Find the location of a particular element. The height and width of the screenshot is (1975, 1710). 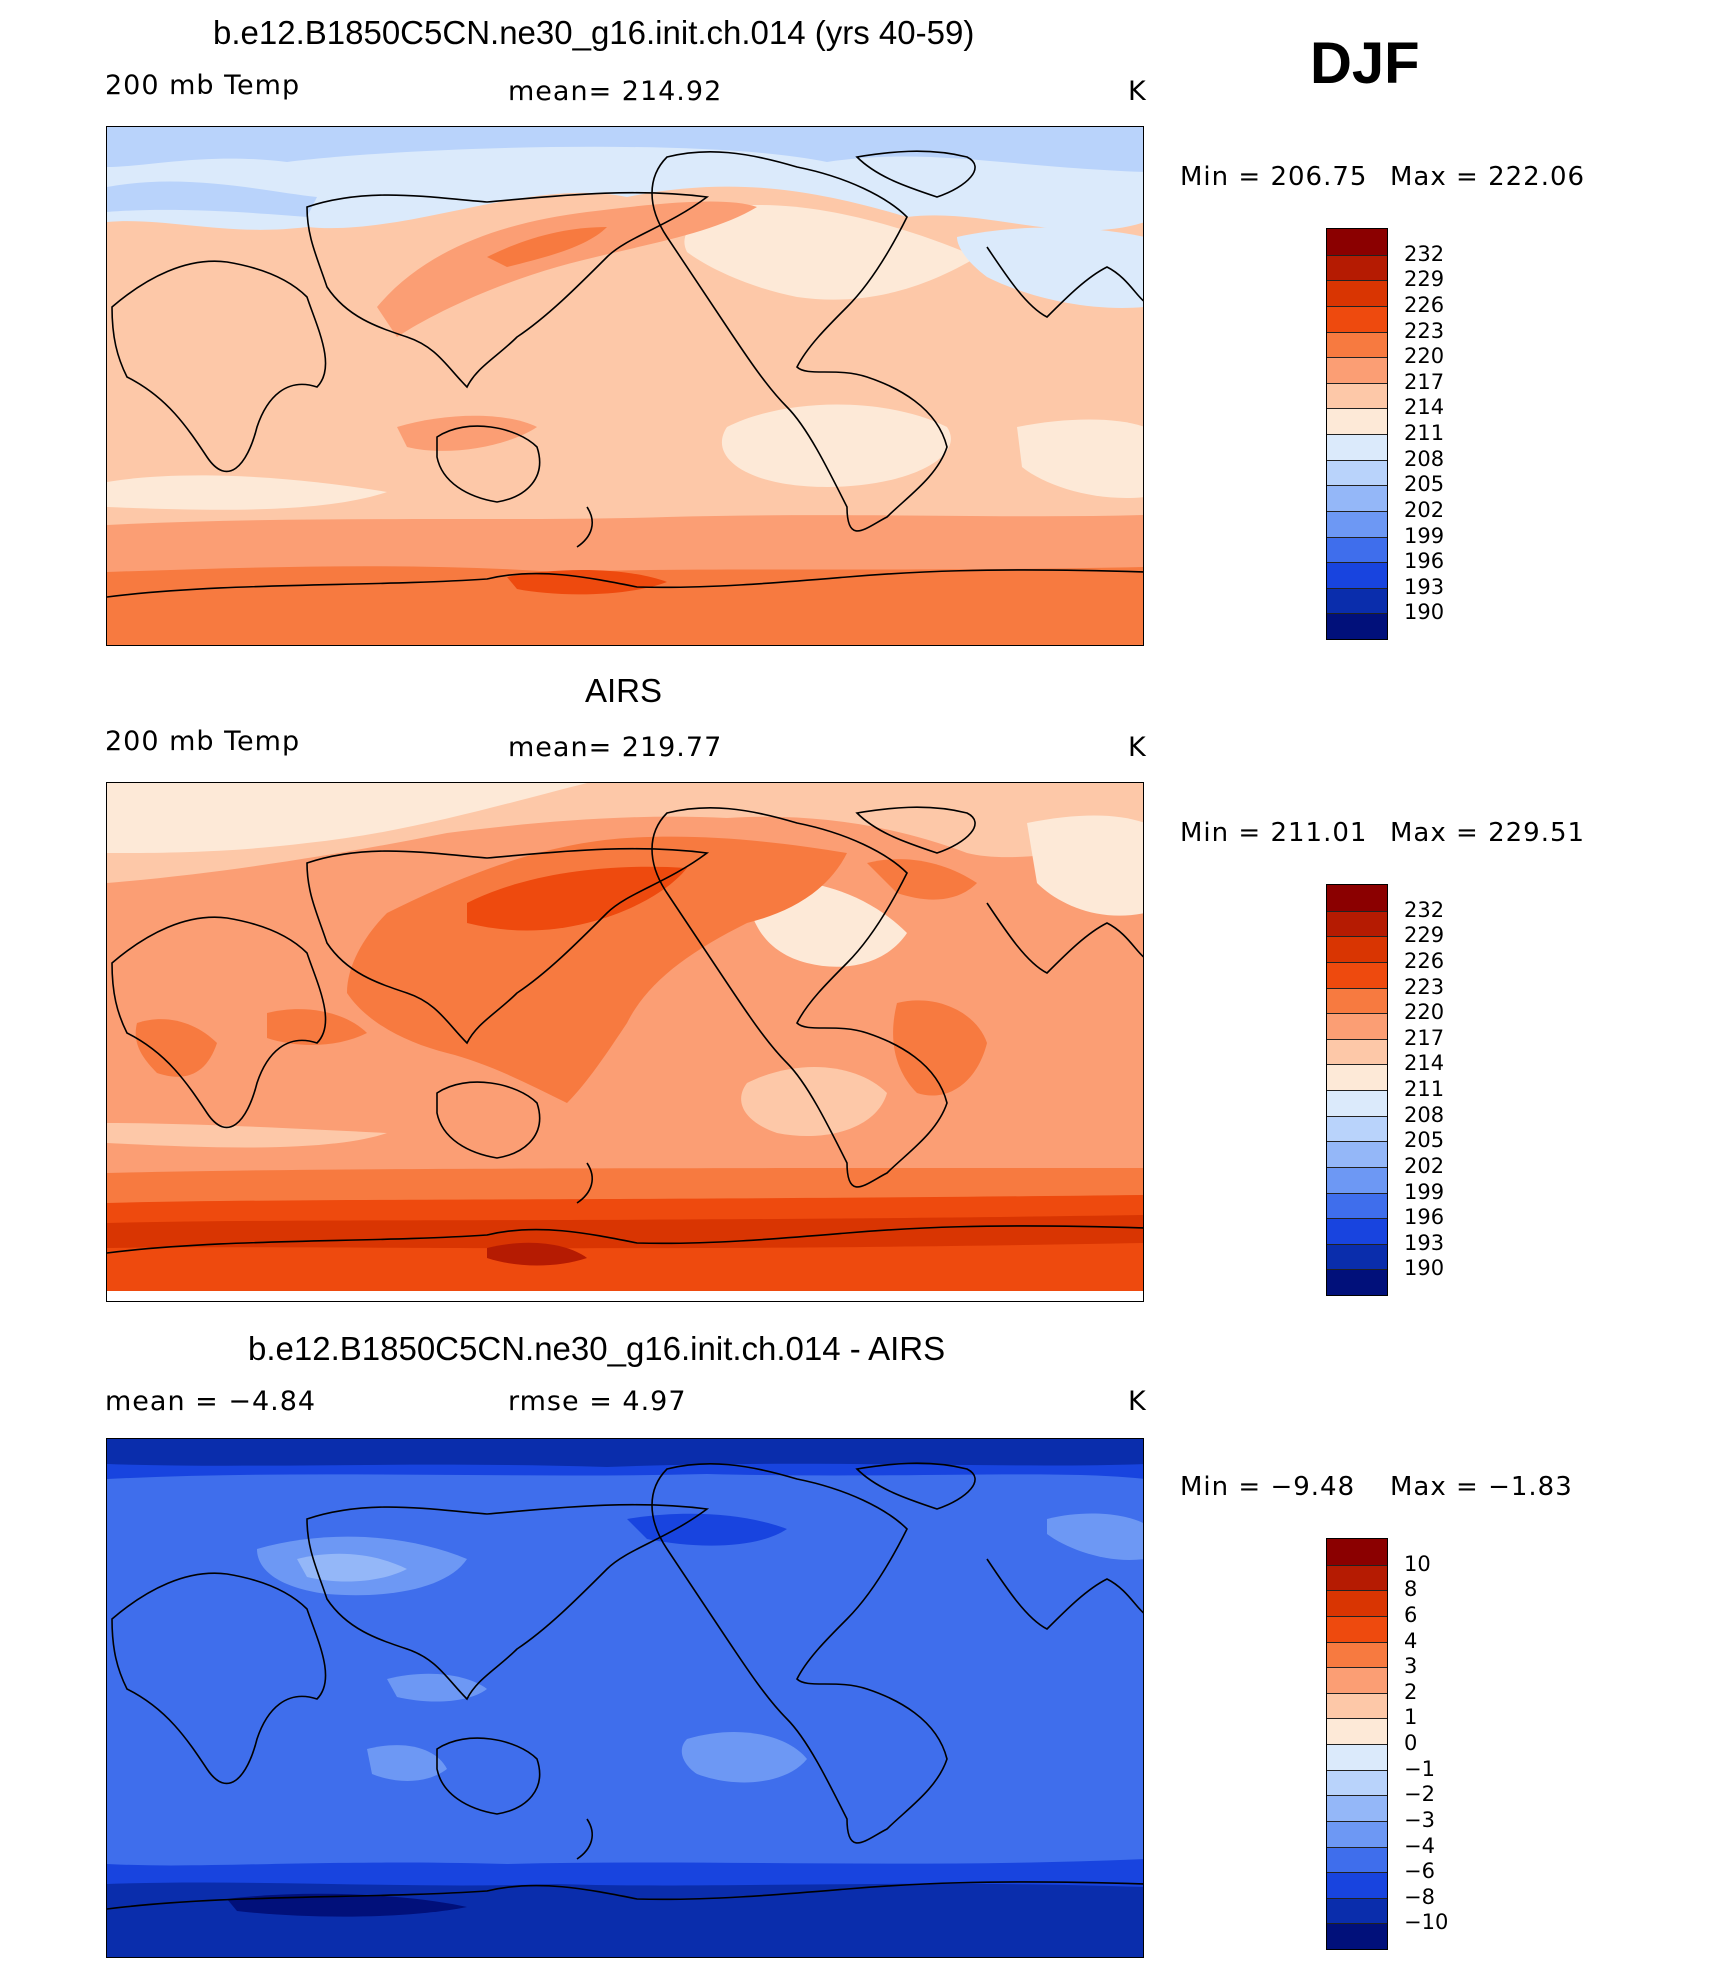

colorbar-tick-label: −3 is located at coordinates (1419, 1819).